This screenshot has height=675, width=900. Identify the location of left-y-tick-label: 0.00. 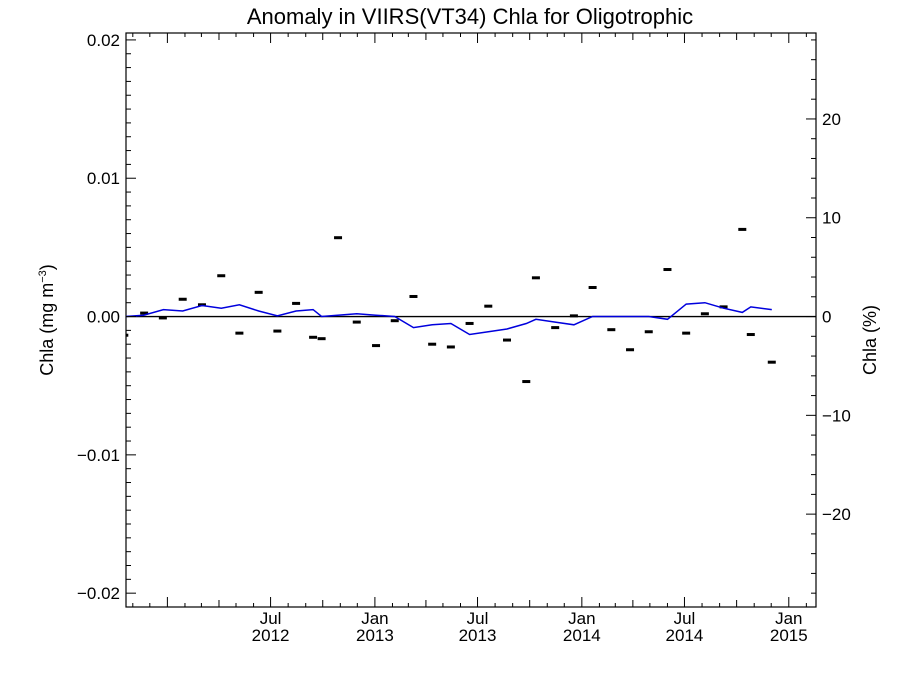
(103, 317).